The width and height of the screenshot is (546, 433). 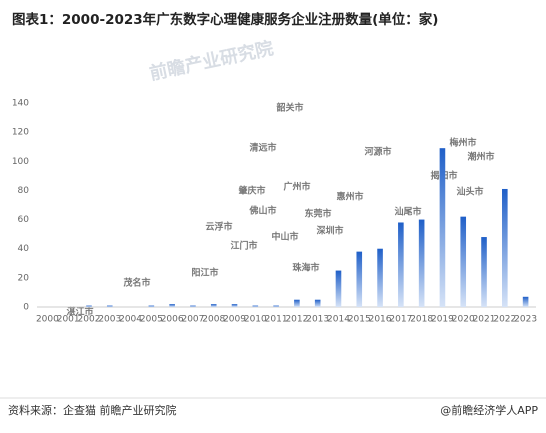 I want to click on x-tick-label: 2012, so click(x=296, y=320).